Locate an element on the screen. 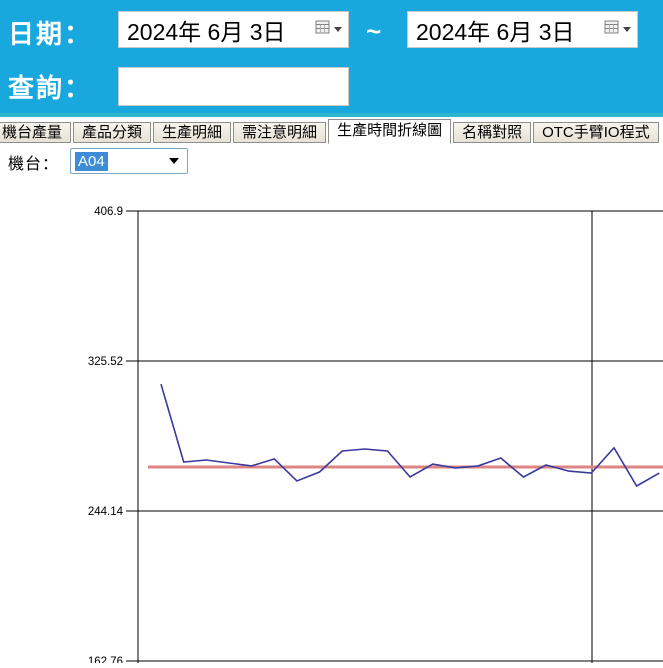 This screenshot has width=663, height=668. tab-attention-detail: 需注意明細 is located at coordinates (280, 132).